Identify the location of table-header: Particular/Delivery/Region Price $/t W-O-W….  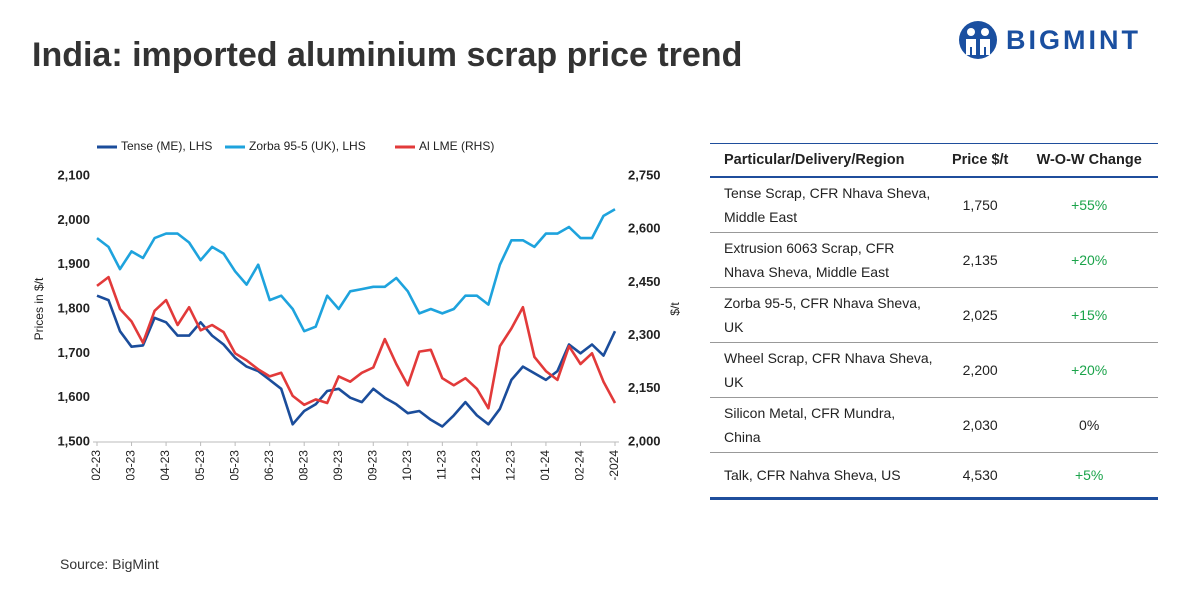
(934, 160).